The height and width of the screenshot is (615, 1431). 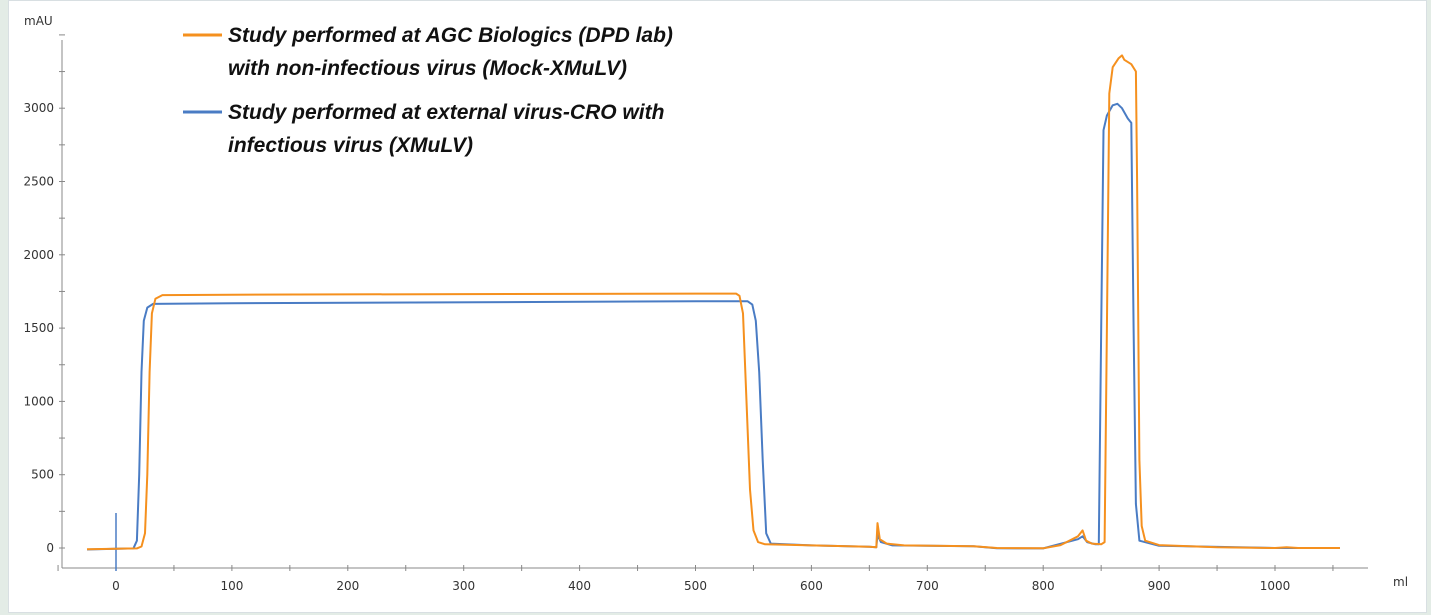 I want to click on x-tick-label: 100, so click(x=231, y=586).